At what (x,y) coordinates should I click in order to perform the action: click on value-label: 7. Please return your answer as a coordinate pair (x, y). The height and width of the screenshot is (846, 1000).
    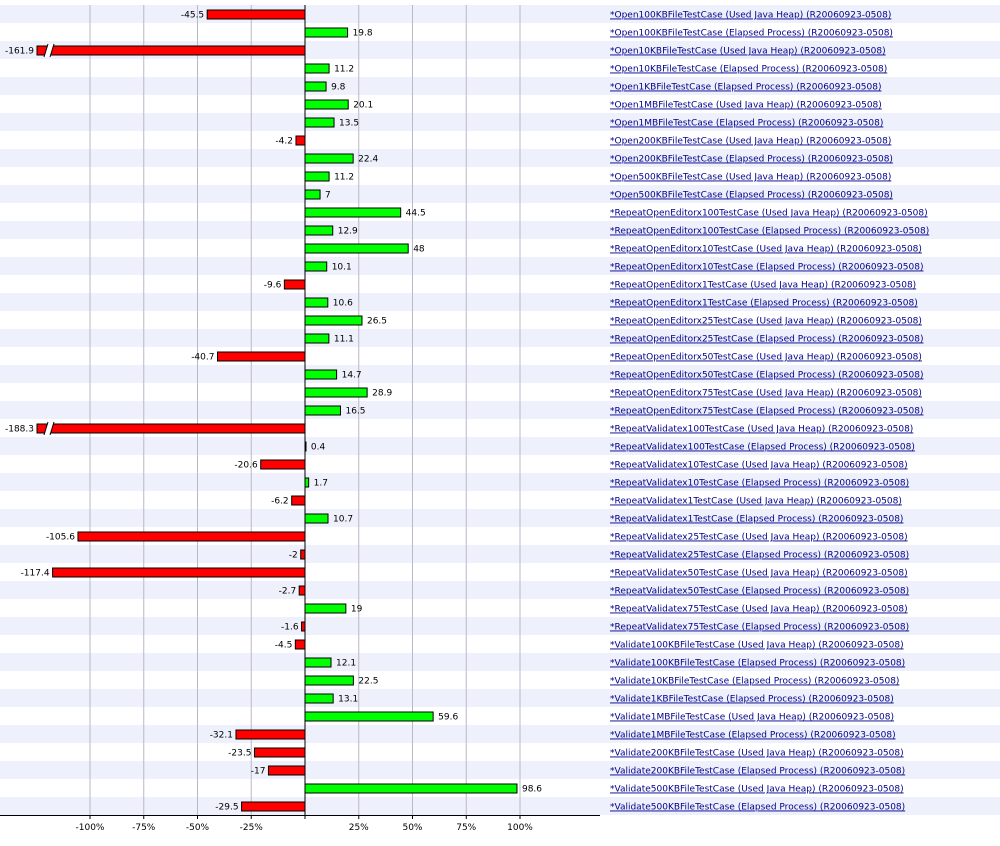
    Looking at the image, I should click on (328, 196).